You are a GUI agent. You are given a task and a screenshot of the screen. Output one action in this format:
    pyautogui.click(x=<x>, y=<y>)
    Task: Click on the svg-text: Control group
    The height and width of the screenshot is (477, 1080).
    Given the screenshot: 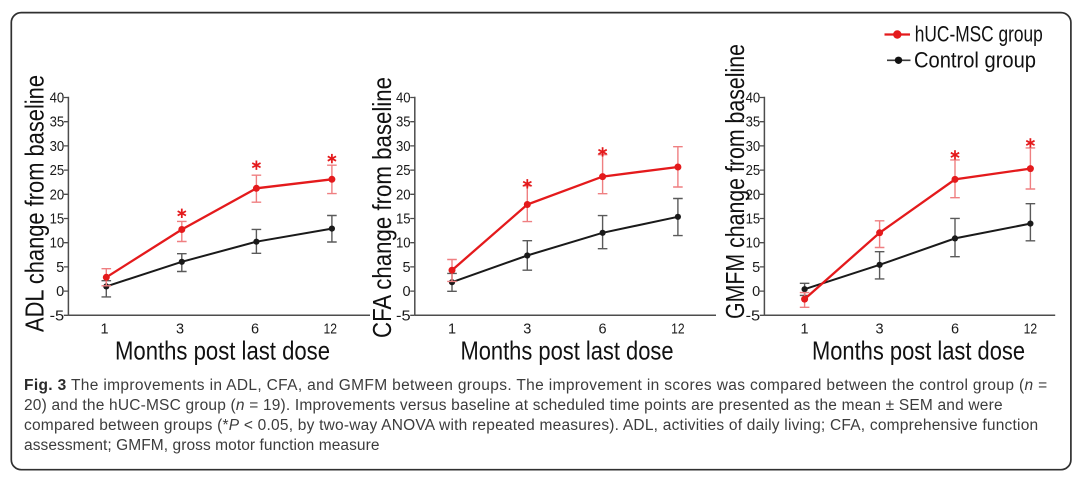 What is the action you would take?
    pyautogui.click(x=975, y=60)
    